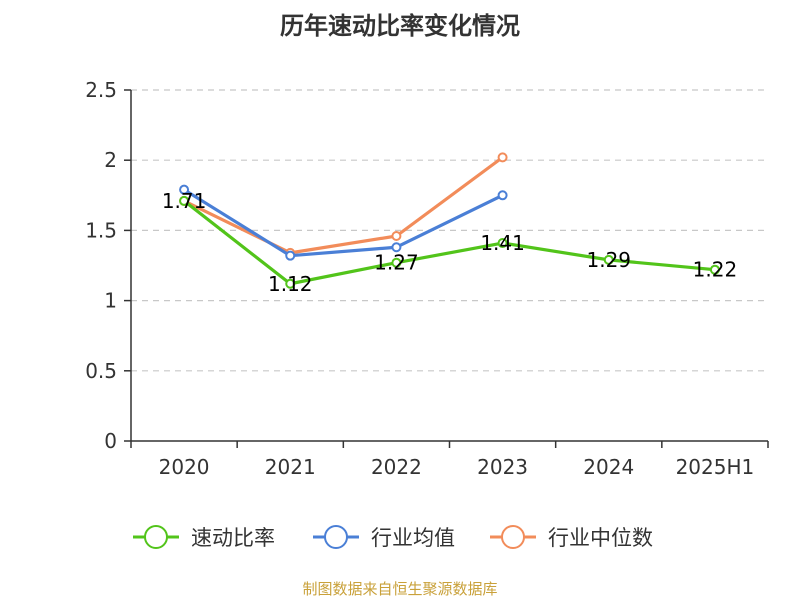 Image resolution: width=800 pixels, height=600 pixels. I want to click on x-tick-label: 2024, so click(608, 467).